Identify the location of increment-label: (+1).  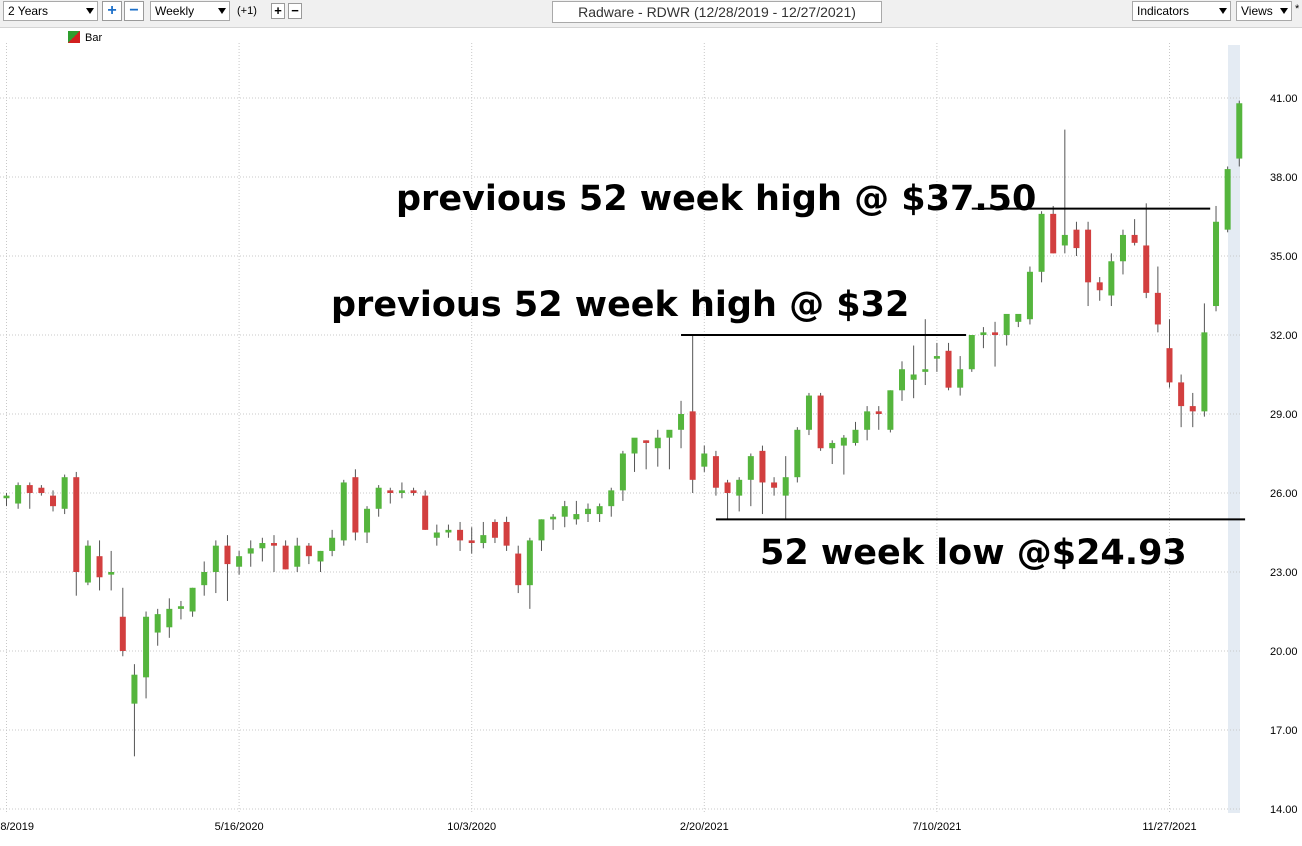
(247, 11).